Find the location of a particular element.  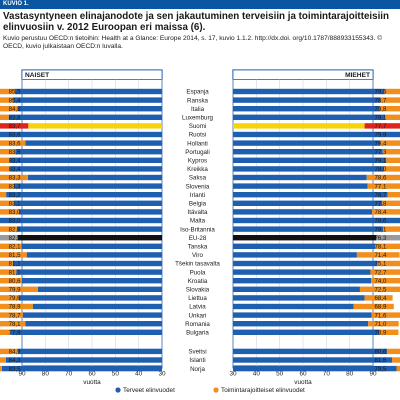

bar-healthy-naiset-italia is located at coordinates (90, 109).